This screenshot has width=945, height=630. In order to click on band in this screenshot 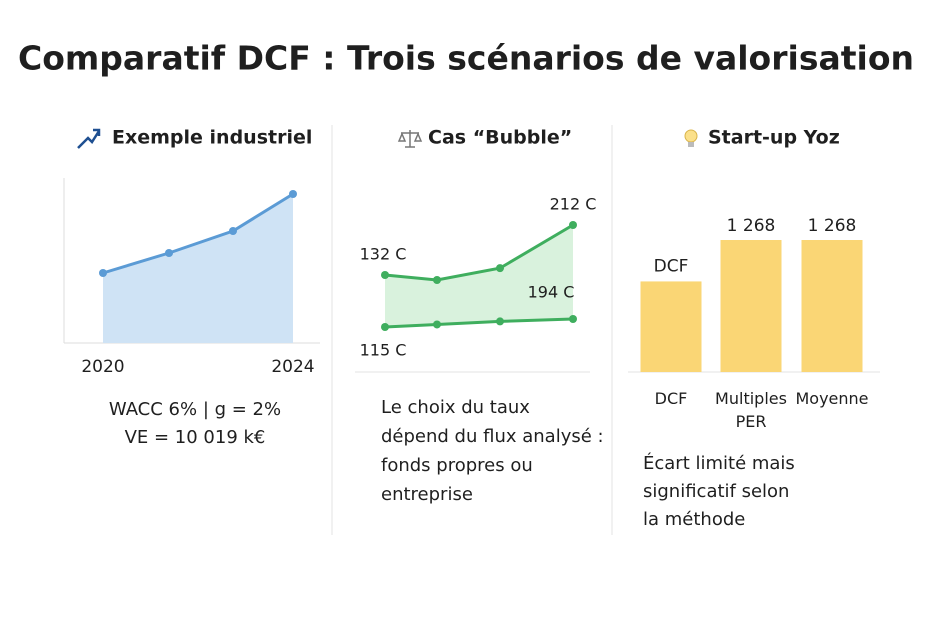, I will do `click(479, 276)`.